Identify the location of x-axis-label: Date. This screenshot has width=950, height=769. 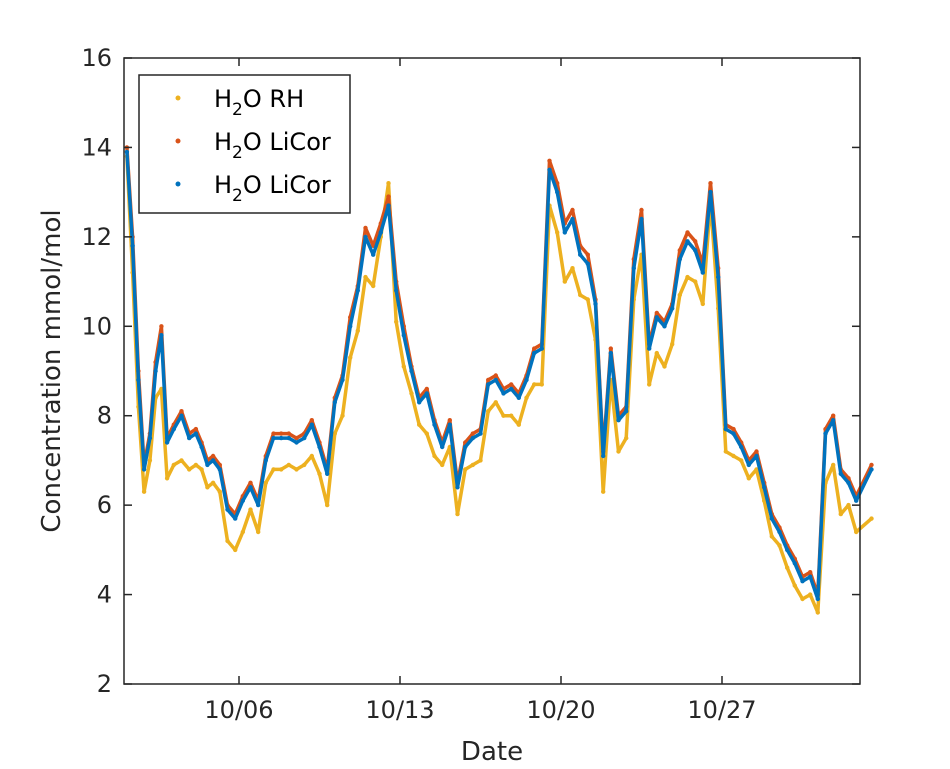
(492, 752).